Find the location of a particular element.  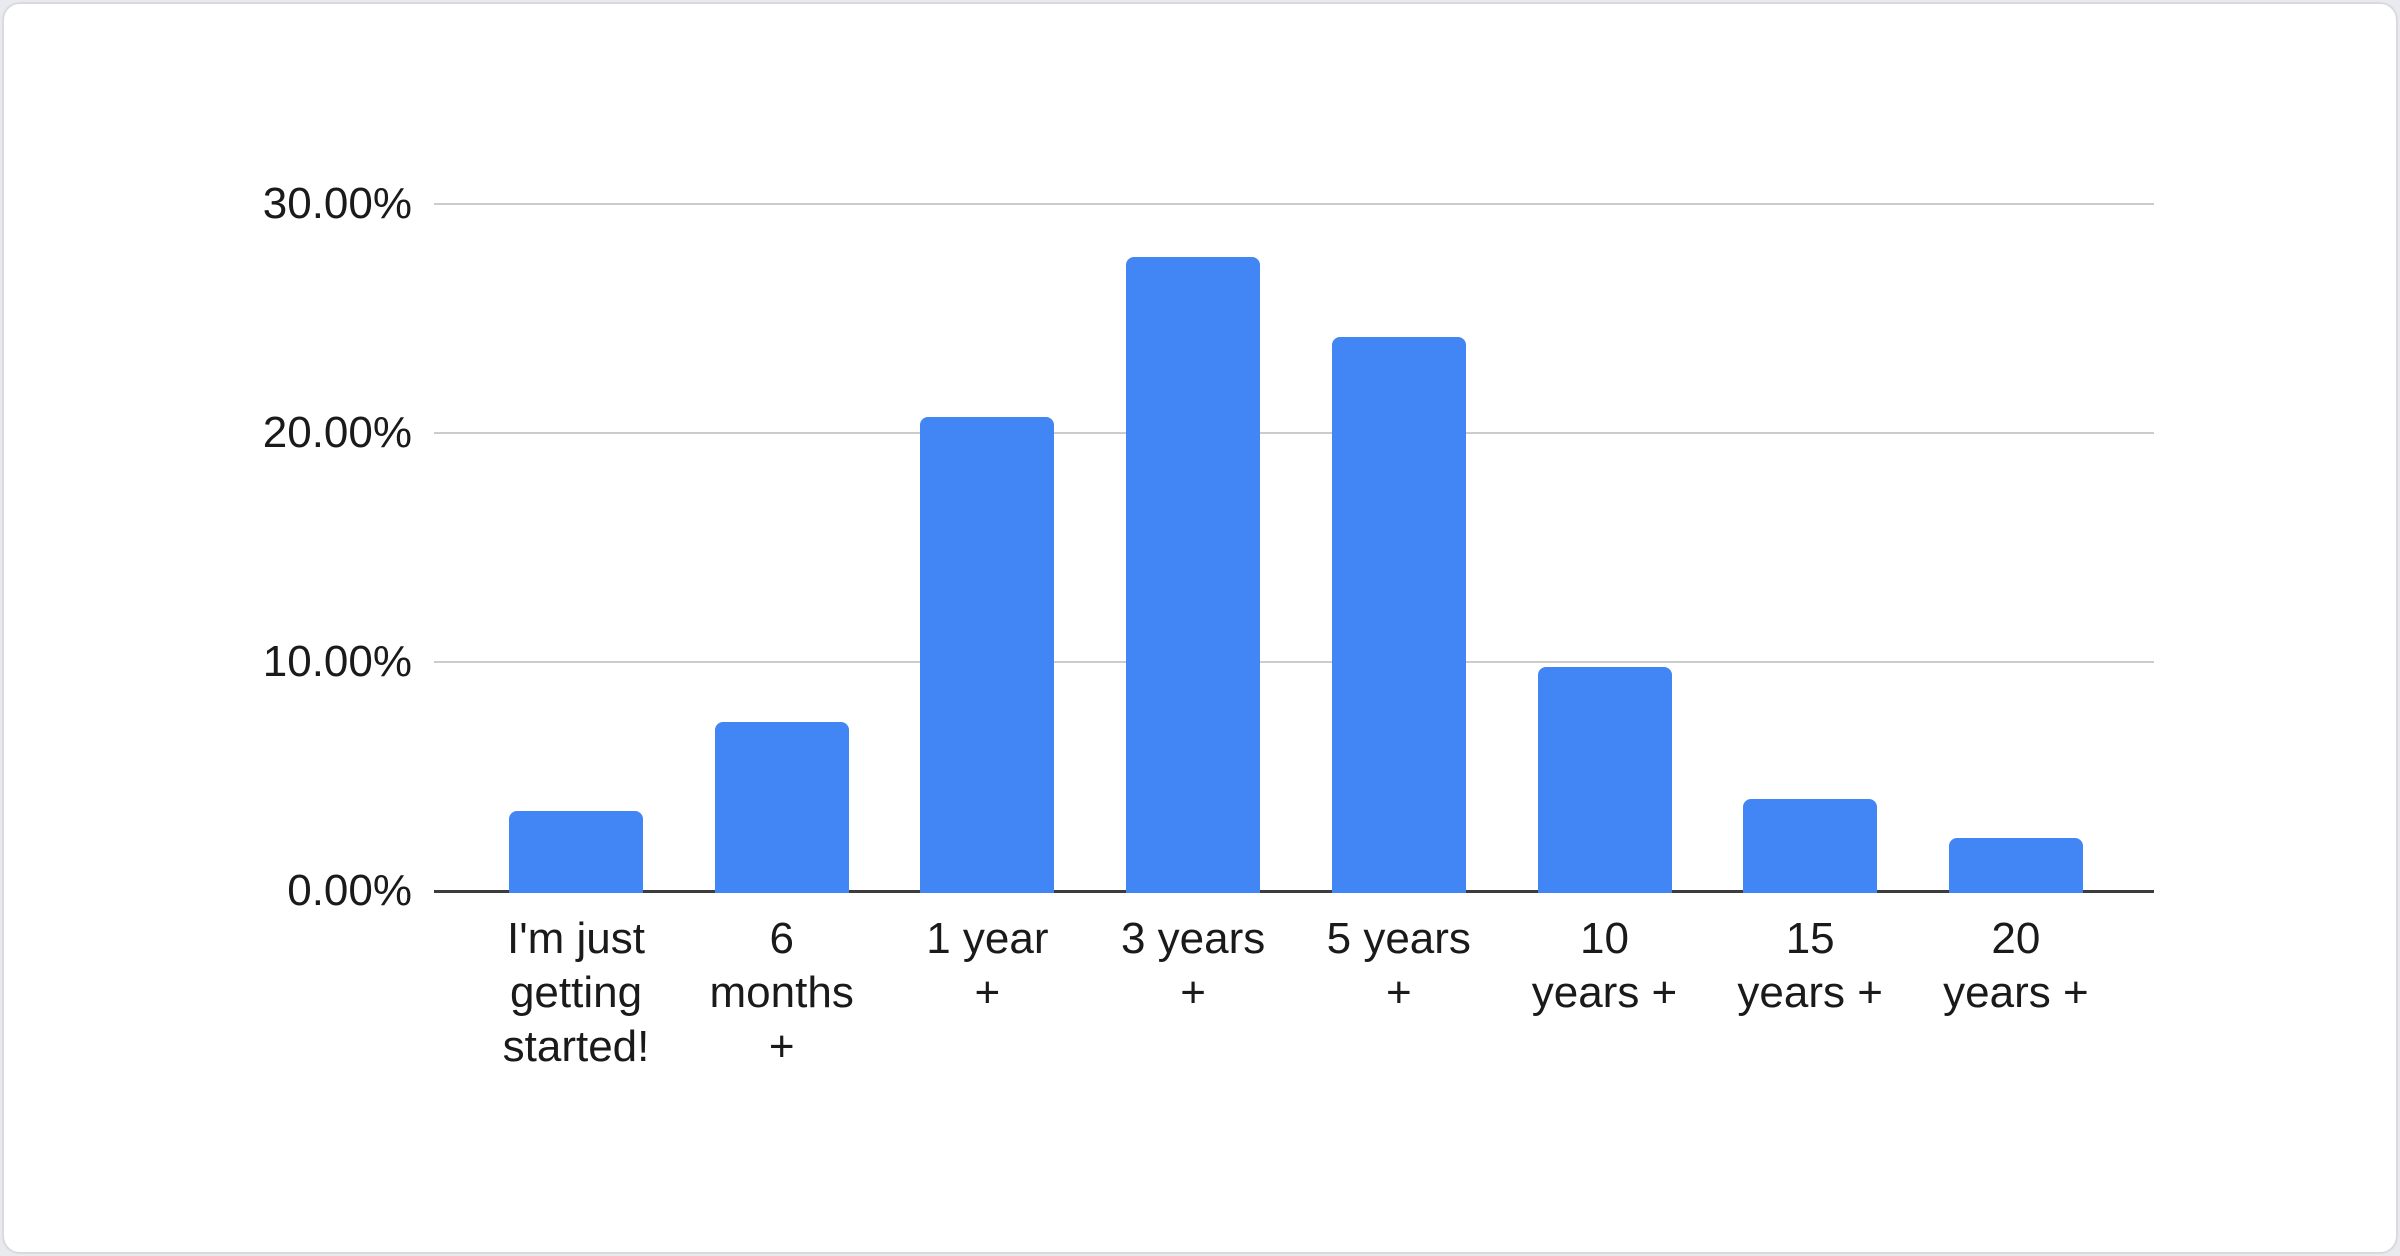

y-axis-tick-label: 30.00% is located at coordinates (337, 203).